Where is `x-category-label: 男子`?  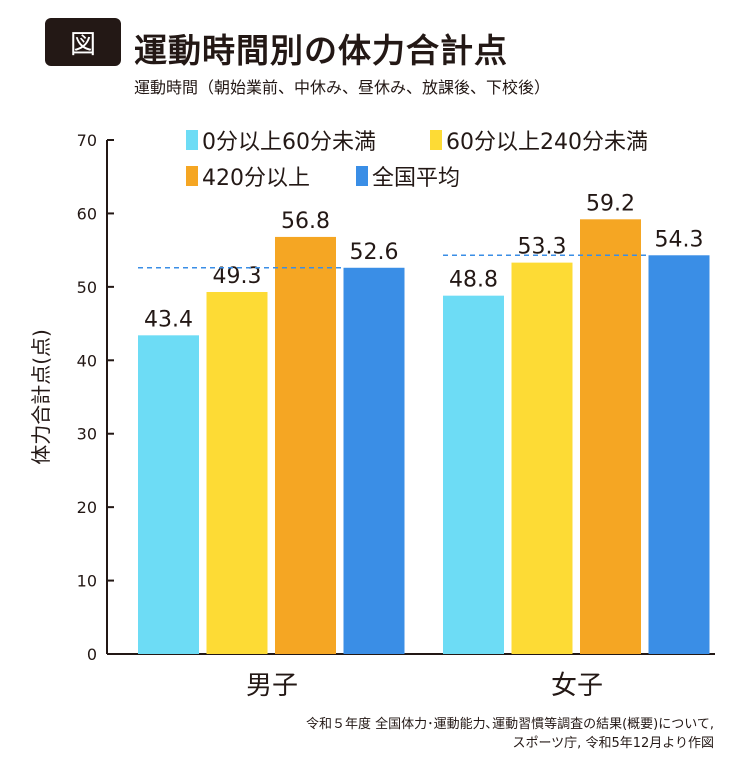 x-category-label: 男子 is located at coordinates (272, 686).